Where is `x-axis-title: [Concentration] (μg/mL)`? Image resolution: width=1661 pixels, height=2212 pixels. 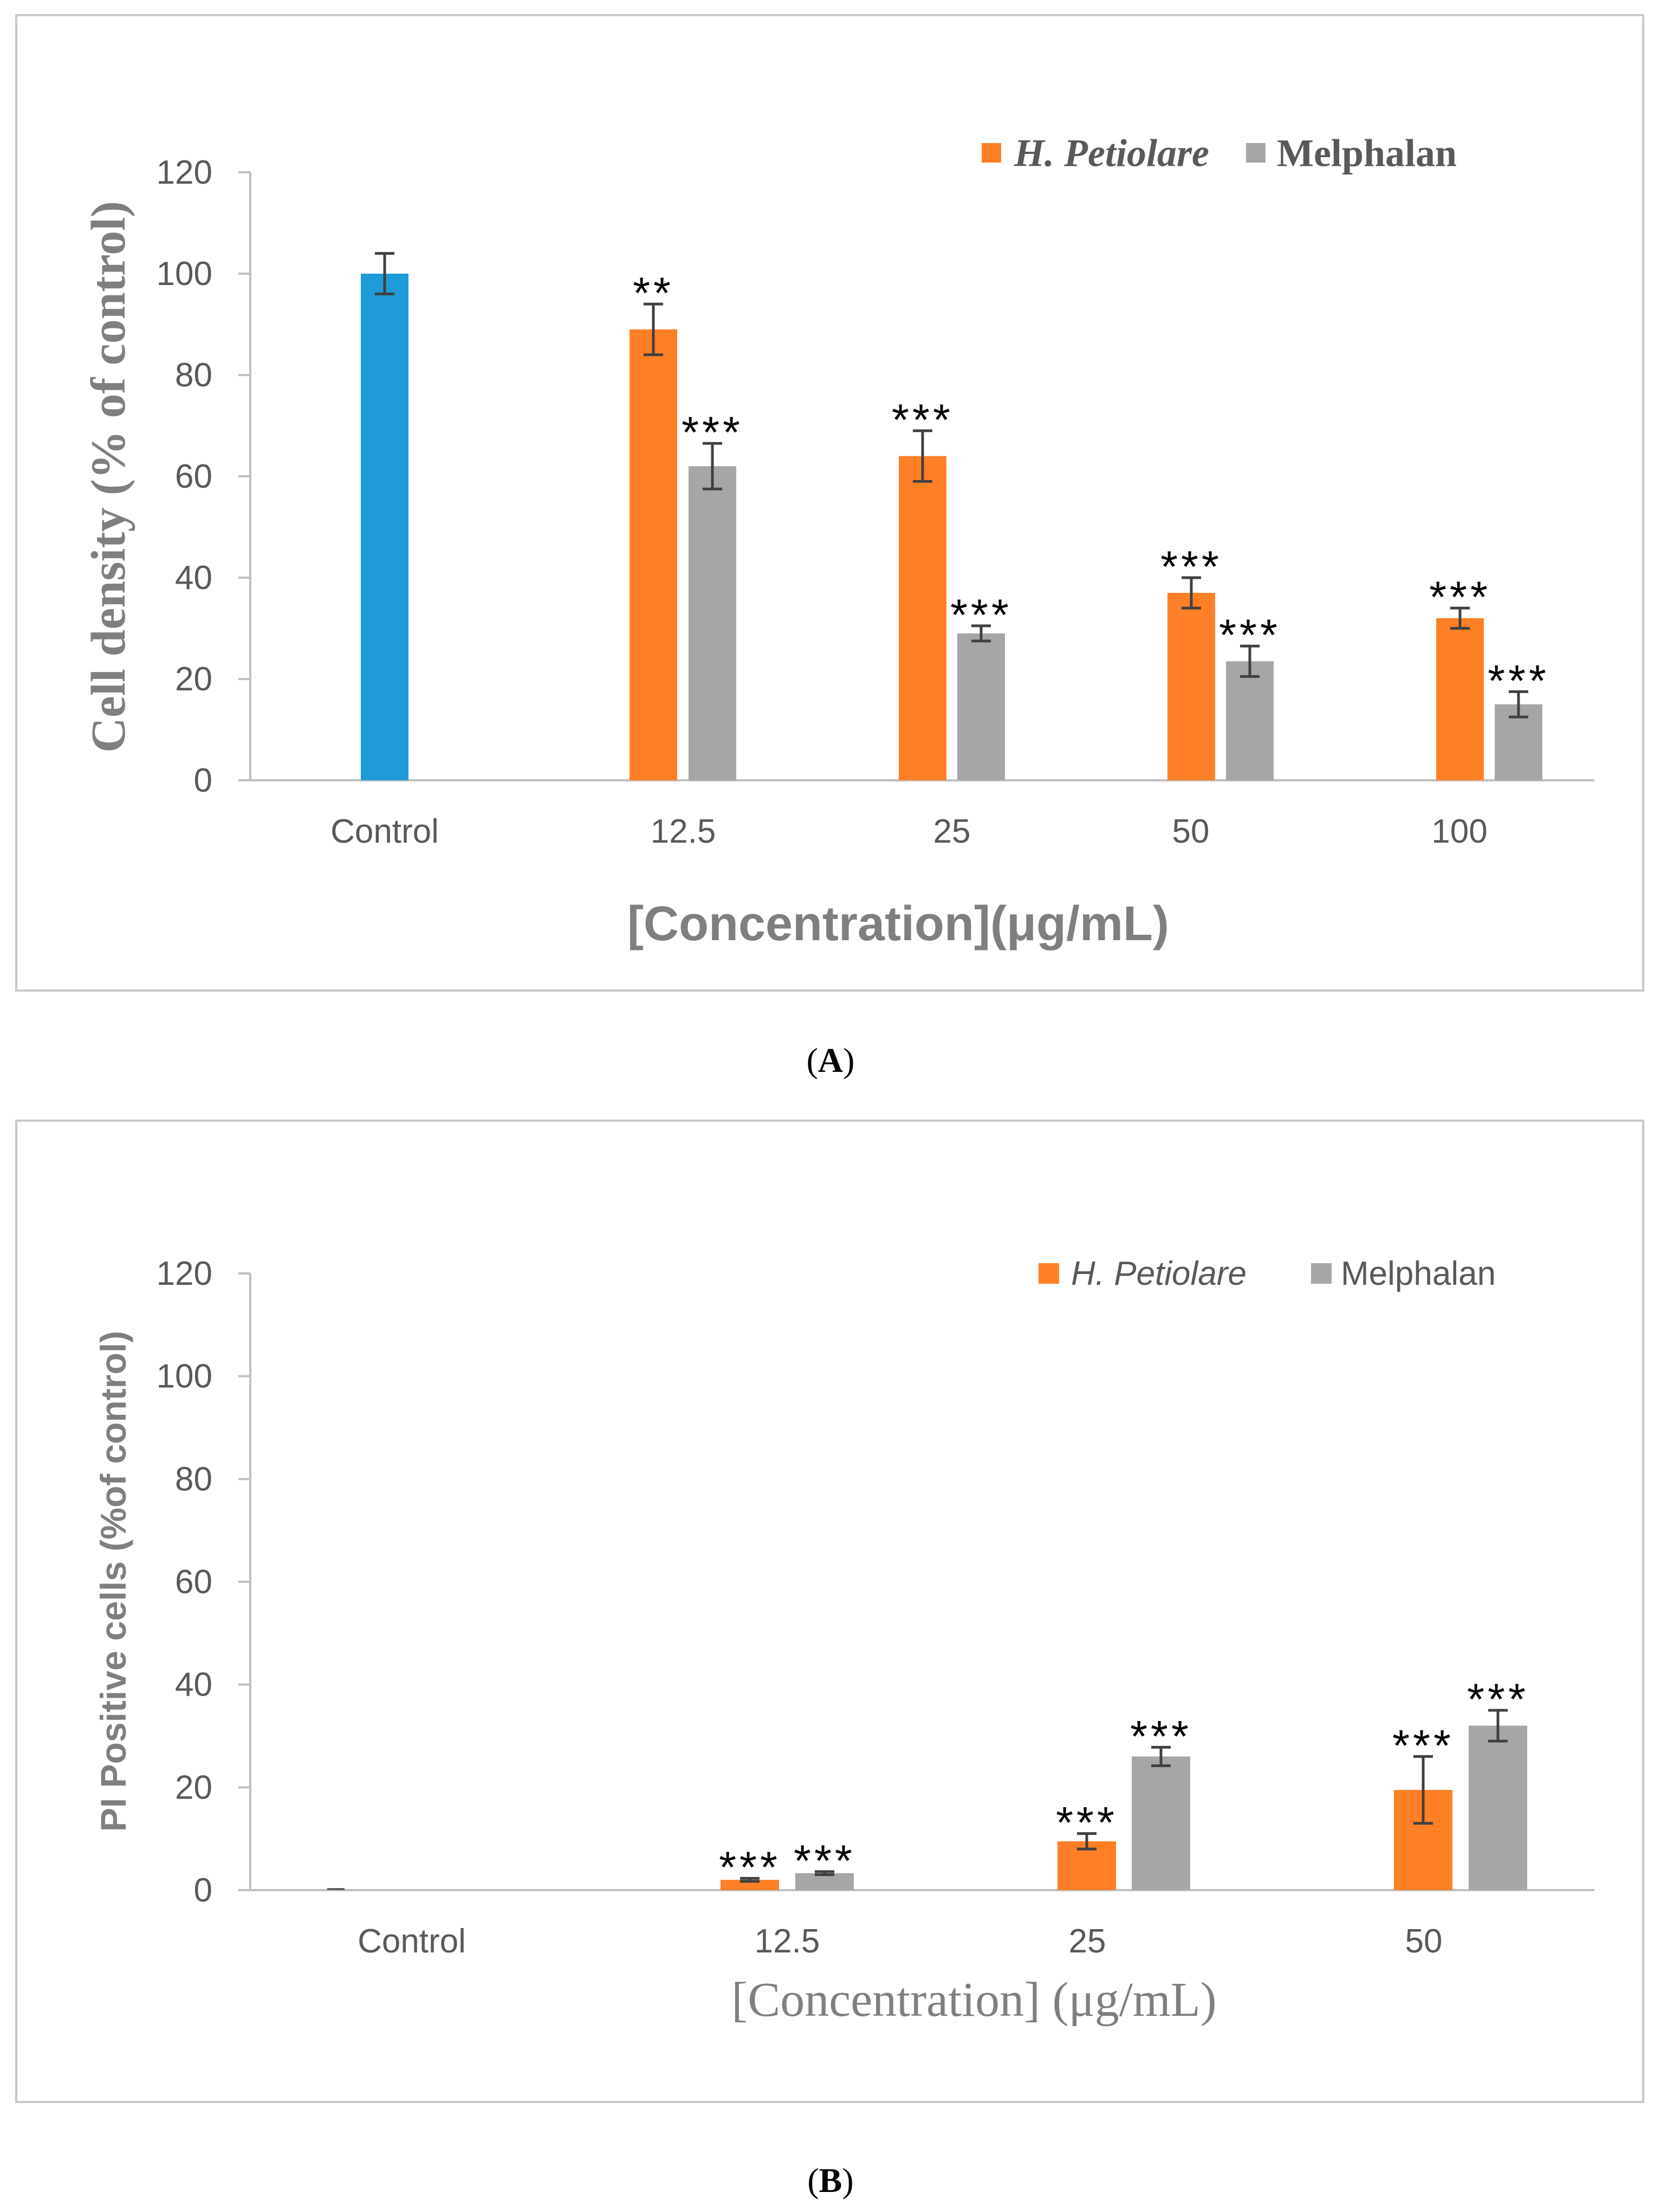
x-axis-title: [Concentration] (μg/mL) is located at coordinates (973, 2000).